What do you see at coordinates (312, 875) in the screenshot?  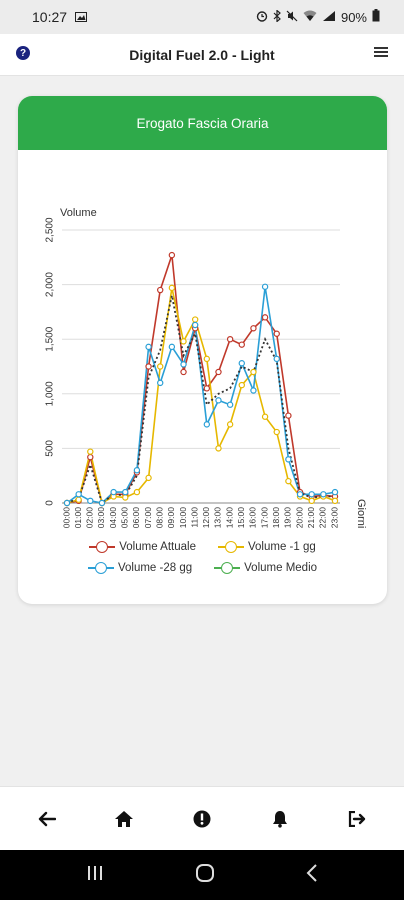 I see `system-back-icon` at bounding box center [312, 875].